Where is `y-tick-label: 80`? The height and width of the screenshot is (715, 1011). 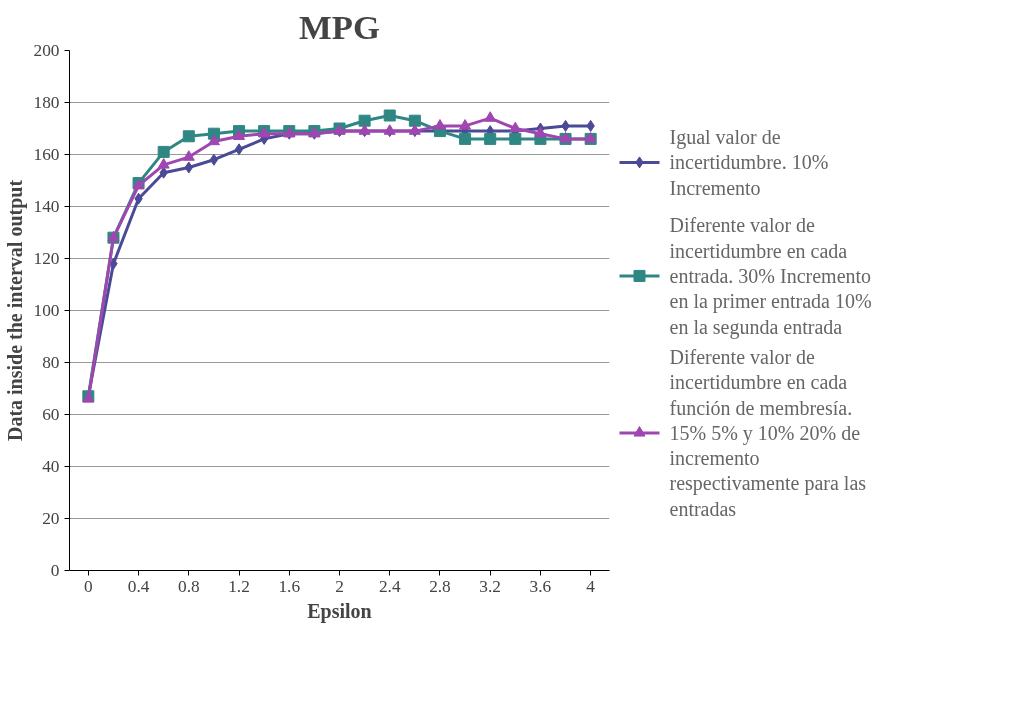
y-tick-label: 80 is located at coordinates (51, 362).